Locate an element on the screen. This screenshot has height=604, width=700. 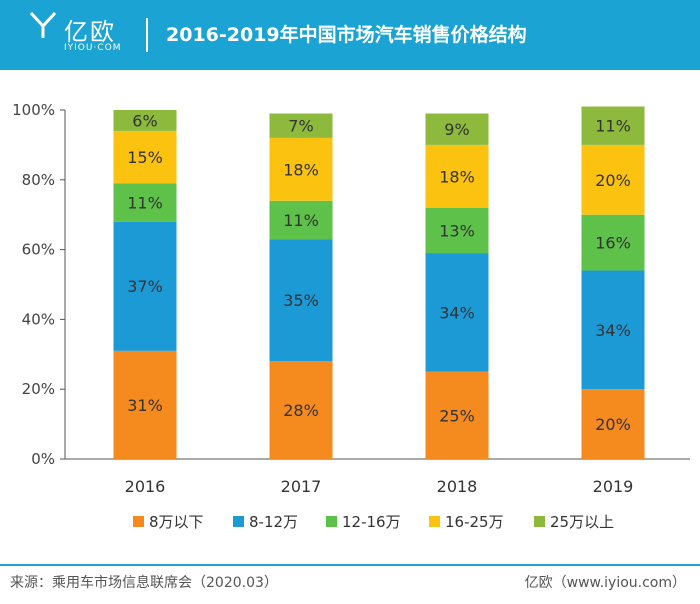
data-label: 16% is located at coordinates (613, 243).